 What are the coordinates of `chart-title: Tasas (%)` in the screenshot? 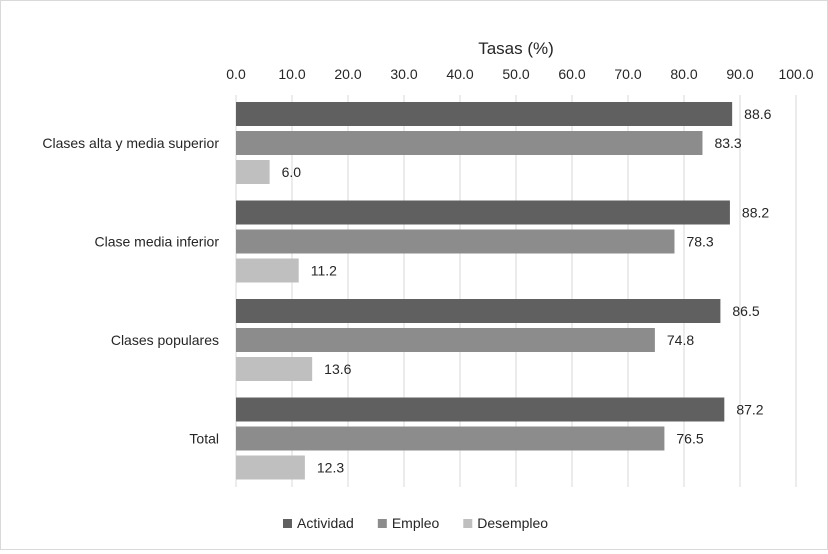 It's located at (516, 48).